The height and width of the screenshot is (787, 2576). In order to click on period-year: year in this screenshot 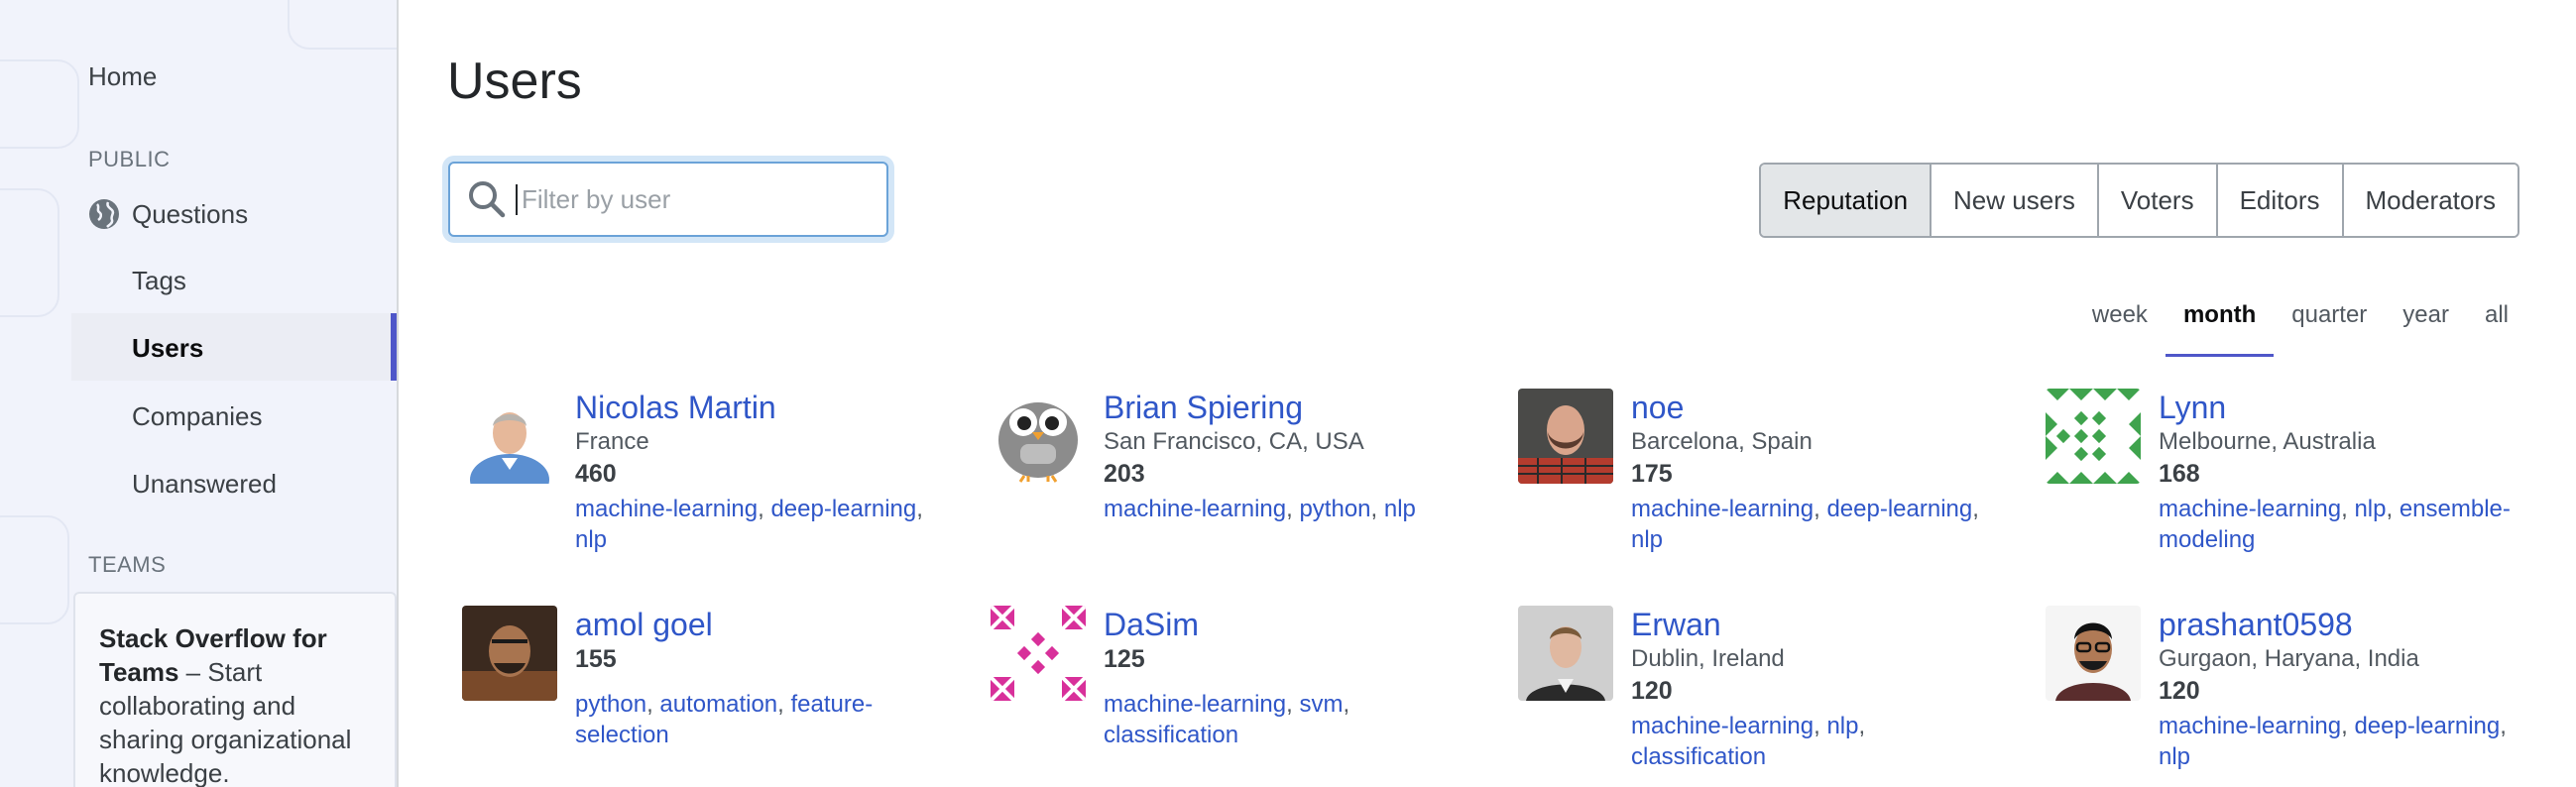, I will do `click(2425, 314)`.